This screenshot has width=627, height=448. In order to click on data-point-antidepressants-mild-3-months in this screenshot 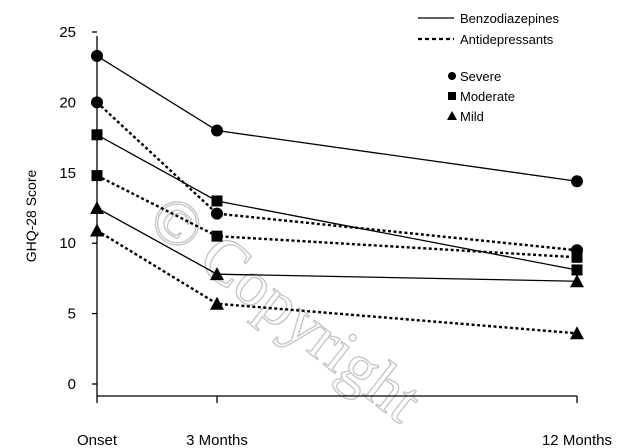, I will do `click(217, 303)`.